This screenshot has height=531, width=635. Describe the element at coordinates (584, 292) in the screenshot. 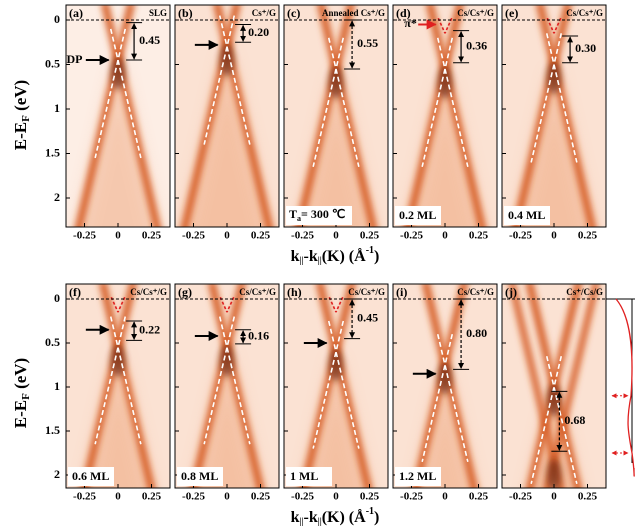

I see `panel-title: Cs⁺/Cs/G` at that location.